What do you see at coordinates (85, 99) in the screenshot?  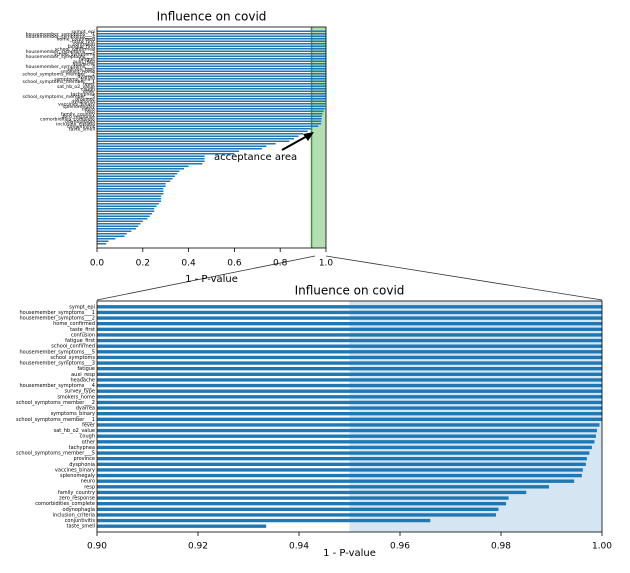 I see `y-tick-label: province` at bounding box center [85, 99].